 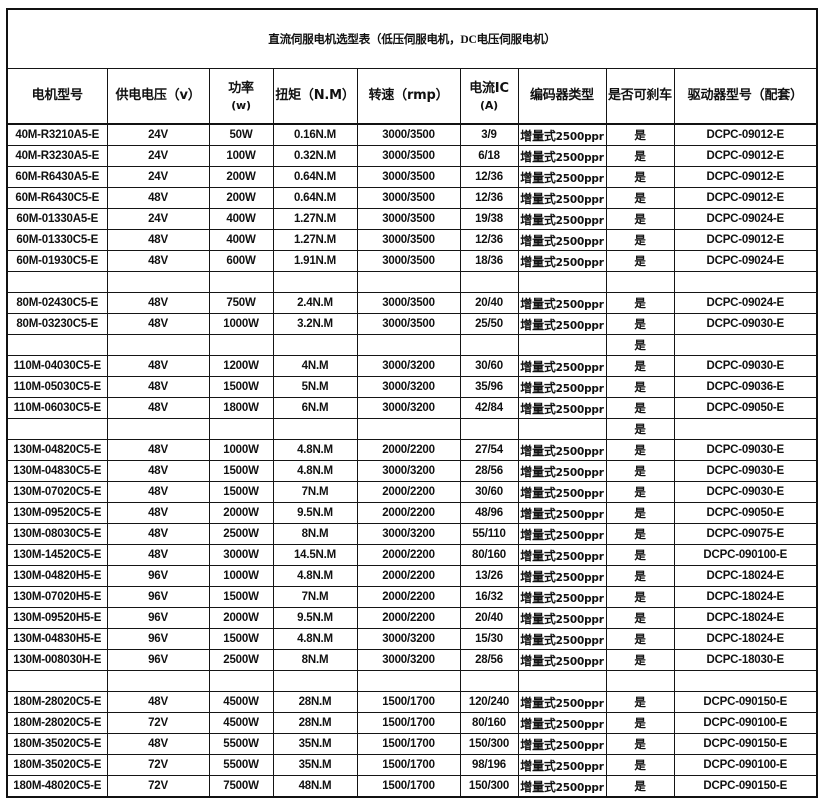 I want to click on cell-power: 1000W, so click(x=241, y=450).